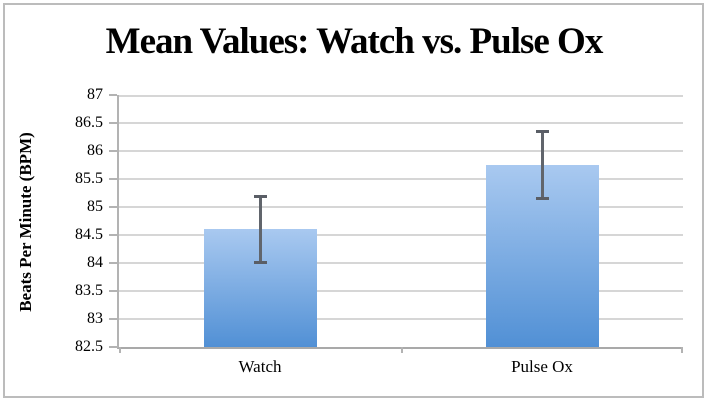 This screenshot has width=708, height=402. Describe the element at coordinates (89, 234) in the screenshot. I see `y-tick-label: 84.5` at that location.